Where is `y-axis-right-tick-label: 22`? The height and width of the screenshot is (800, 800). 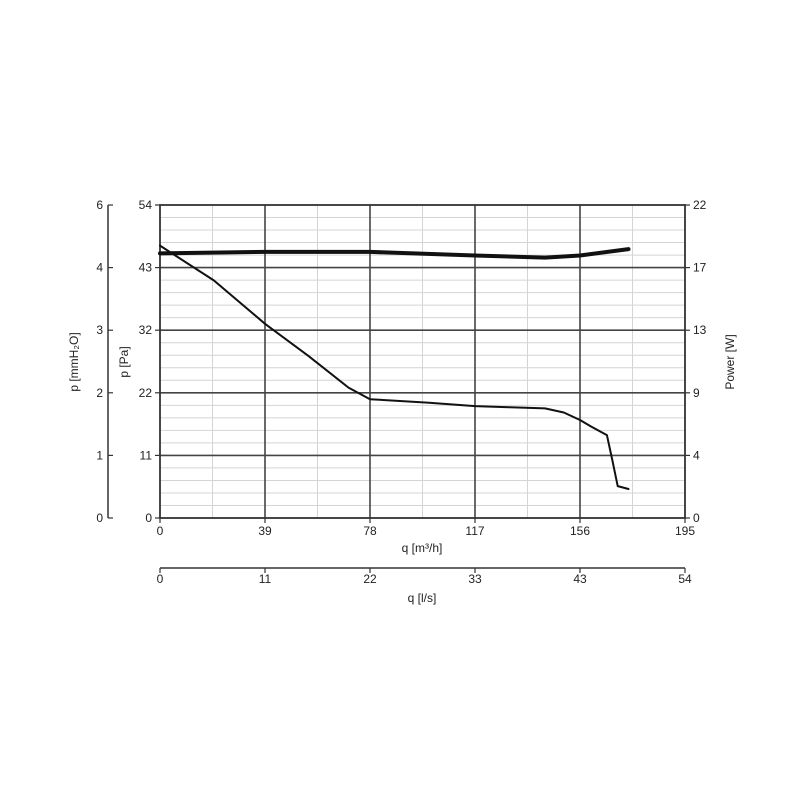
y-axis-right-tick-label: 22 is located at coordinates (700, 205).